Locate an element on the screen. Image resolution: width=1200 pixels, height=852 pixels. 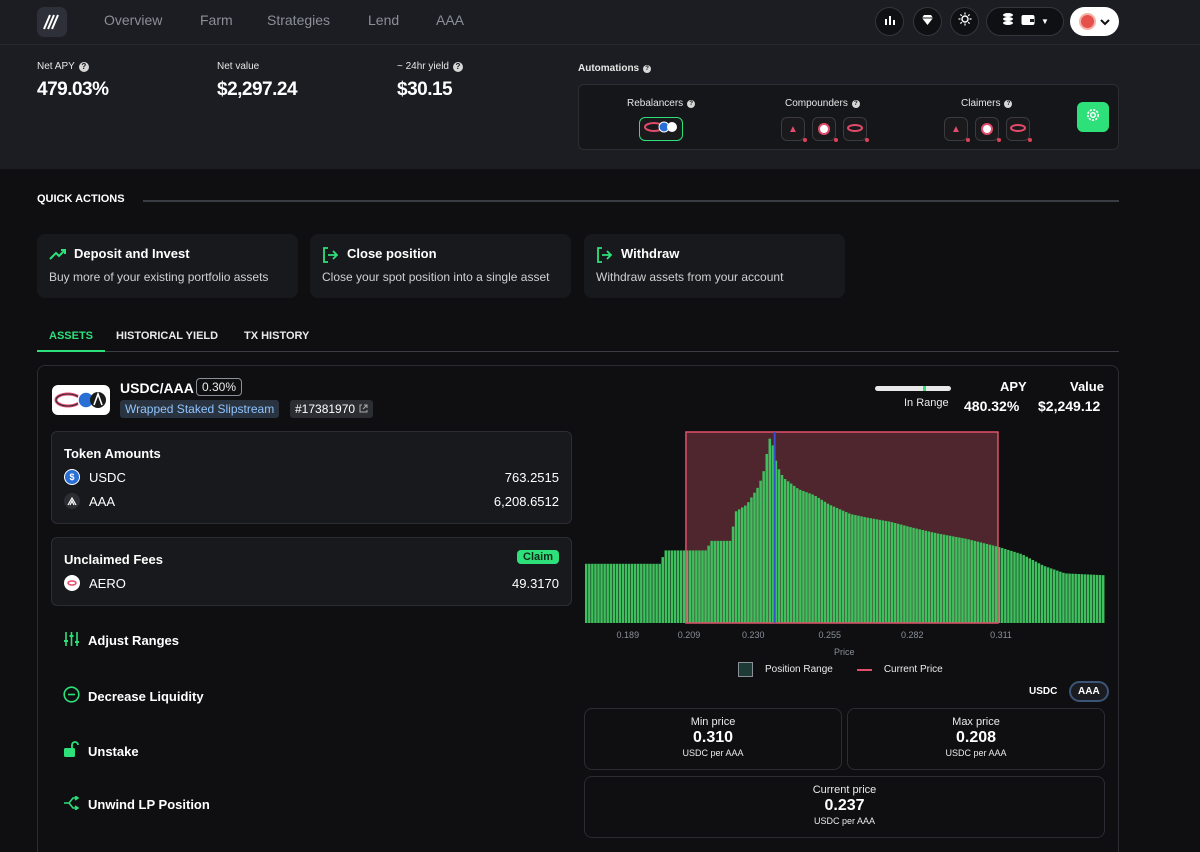
toggle-aaa: AAA is located at coordinates (1089, 691).